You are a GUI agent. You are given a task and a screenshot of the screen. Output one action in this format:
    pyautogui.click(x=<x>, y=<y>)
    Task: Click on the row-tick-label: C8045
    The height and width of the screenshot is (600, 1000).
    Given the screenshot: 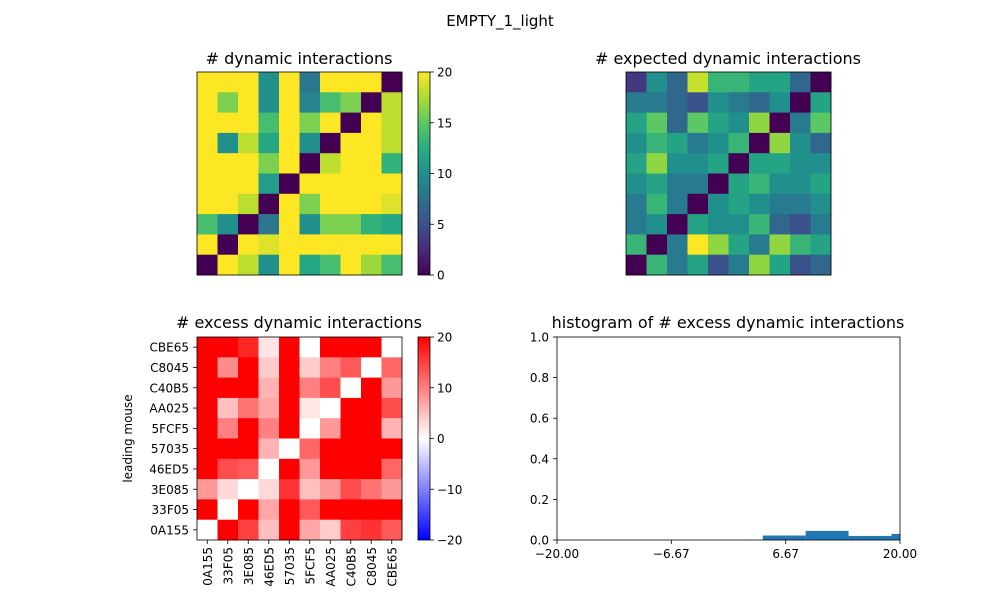 What is the action you would take?
    pyautogui.click(x=169, y=368)
    